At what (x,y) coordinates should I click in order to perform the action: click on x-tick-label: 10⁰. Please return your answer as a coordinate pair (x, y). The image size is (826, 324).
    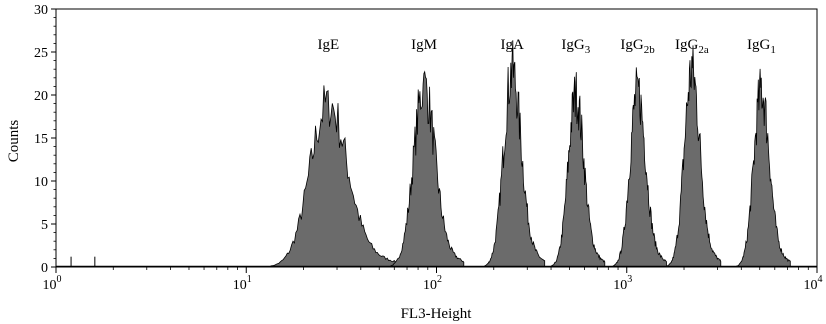
    Looking at the image, I should click on (52, 283).